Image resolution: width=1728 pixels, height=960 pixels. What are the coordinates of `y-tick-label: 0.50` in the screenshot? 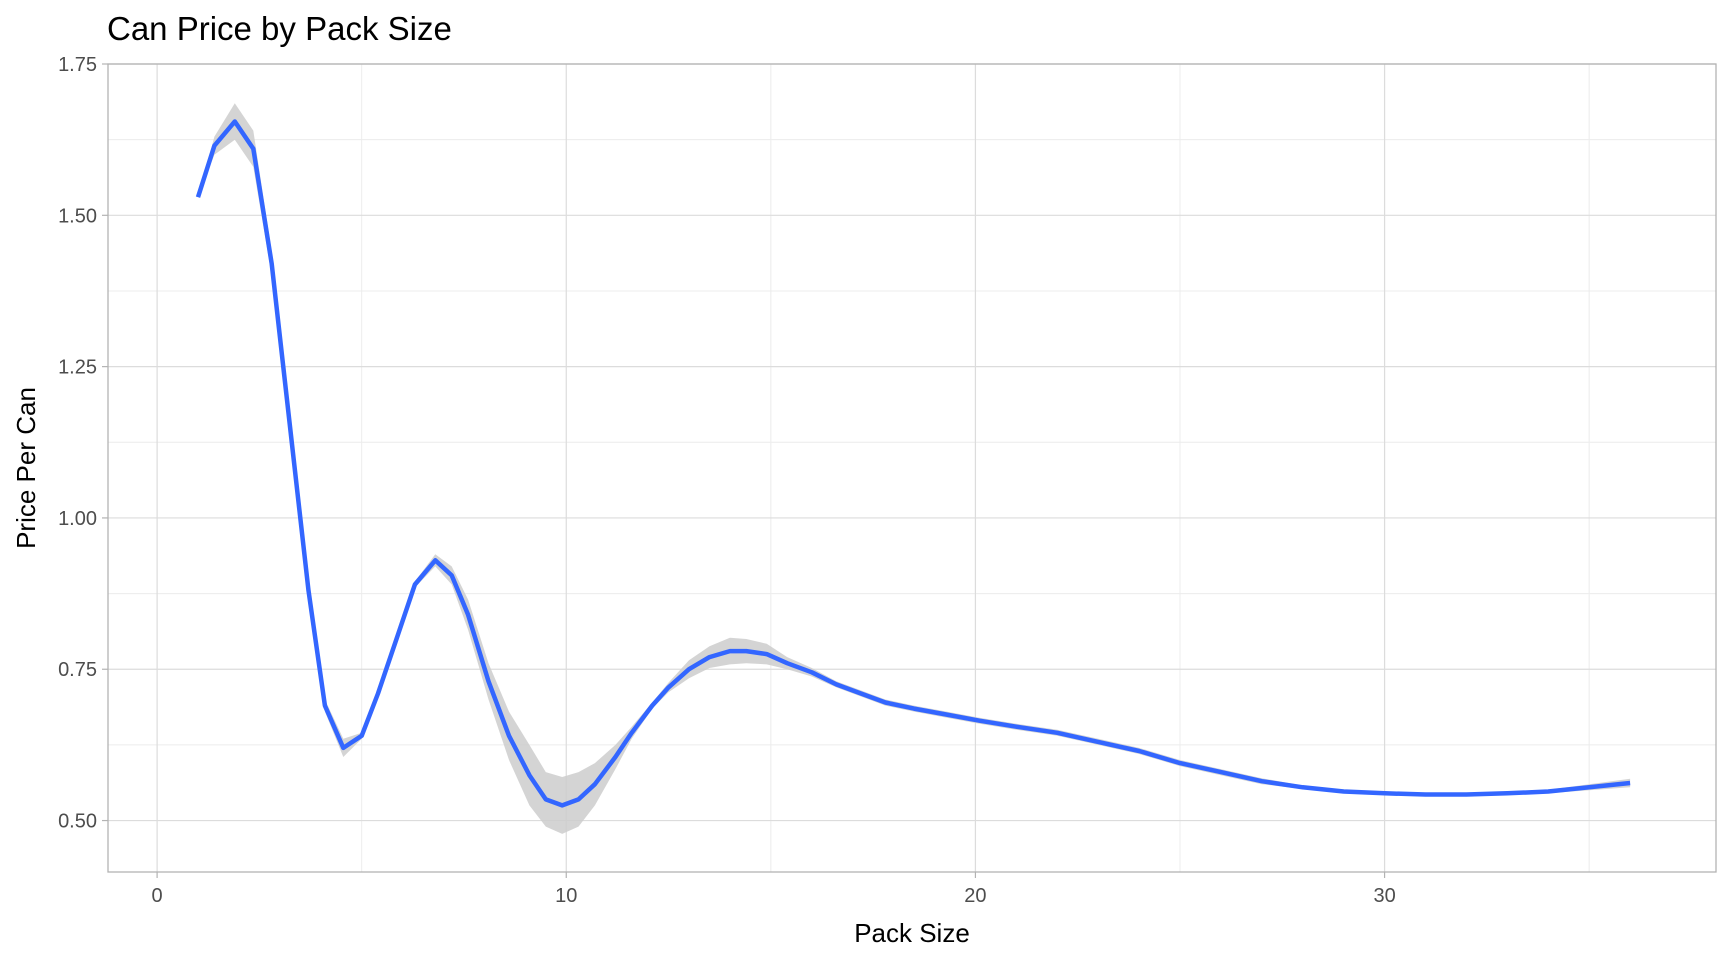 It's located at (77, 822).